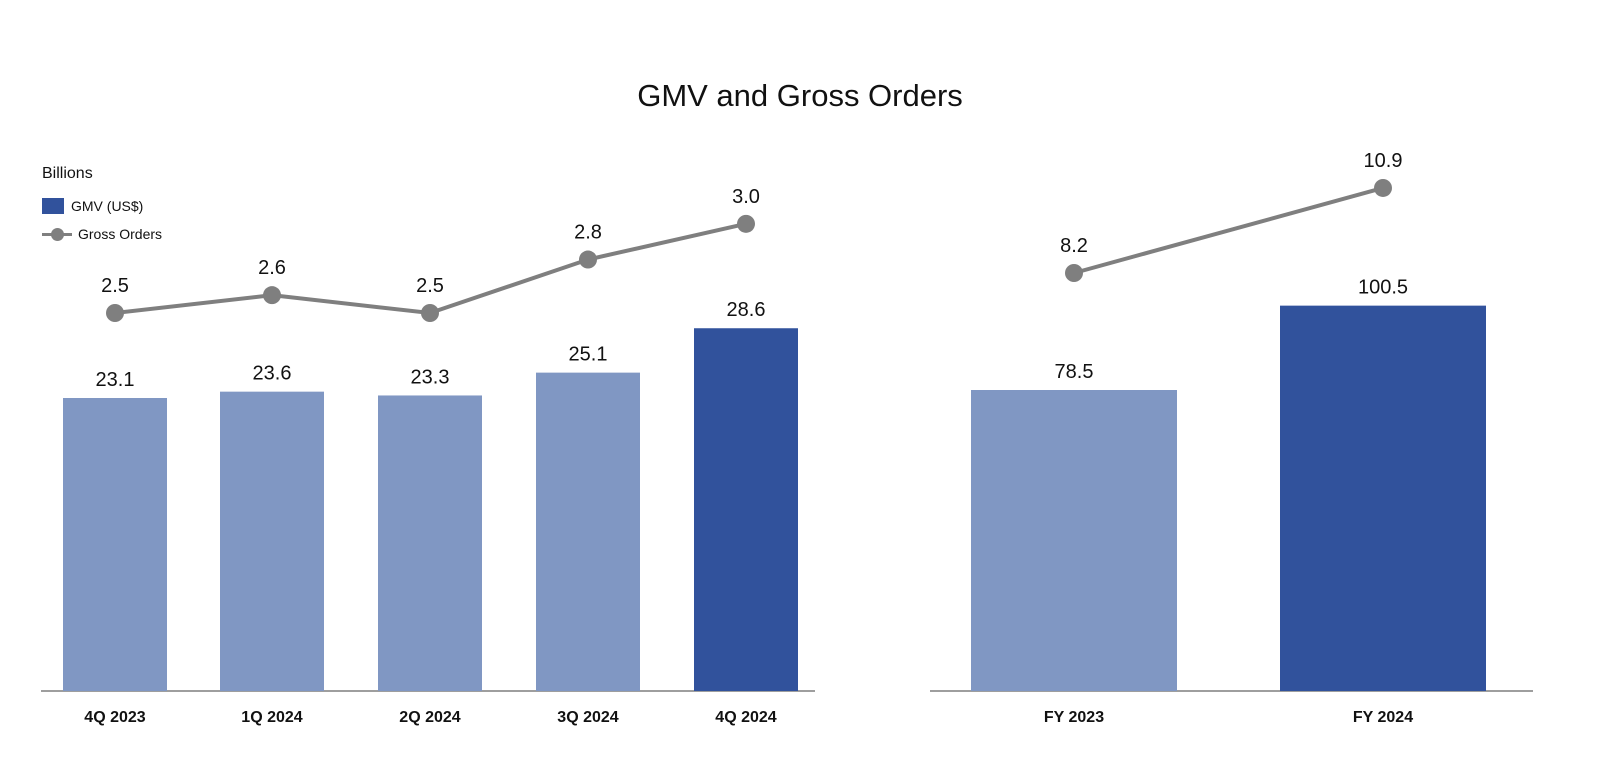 Image resolution: width=1600 pixels, height=780 pixels. What do you see at coordinates (588, 355) in the screenshot?
I see `left-bar-label: 25.1` at bounding box center [588, 355].